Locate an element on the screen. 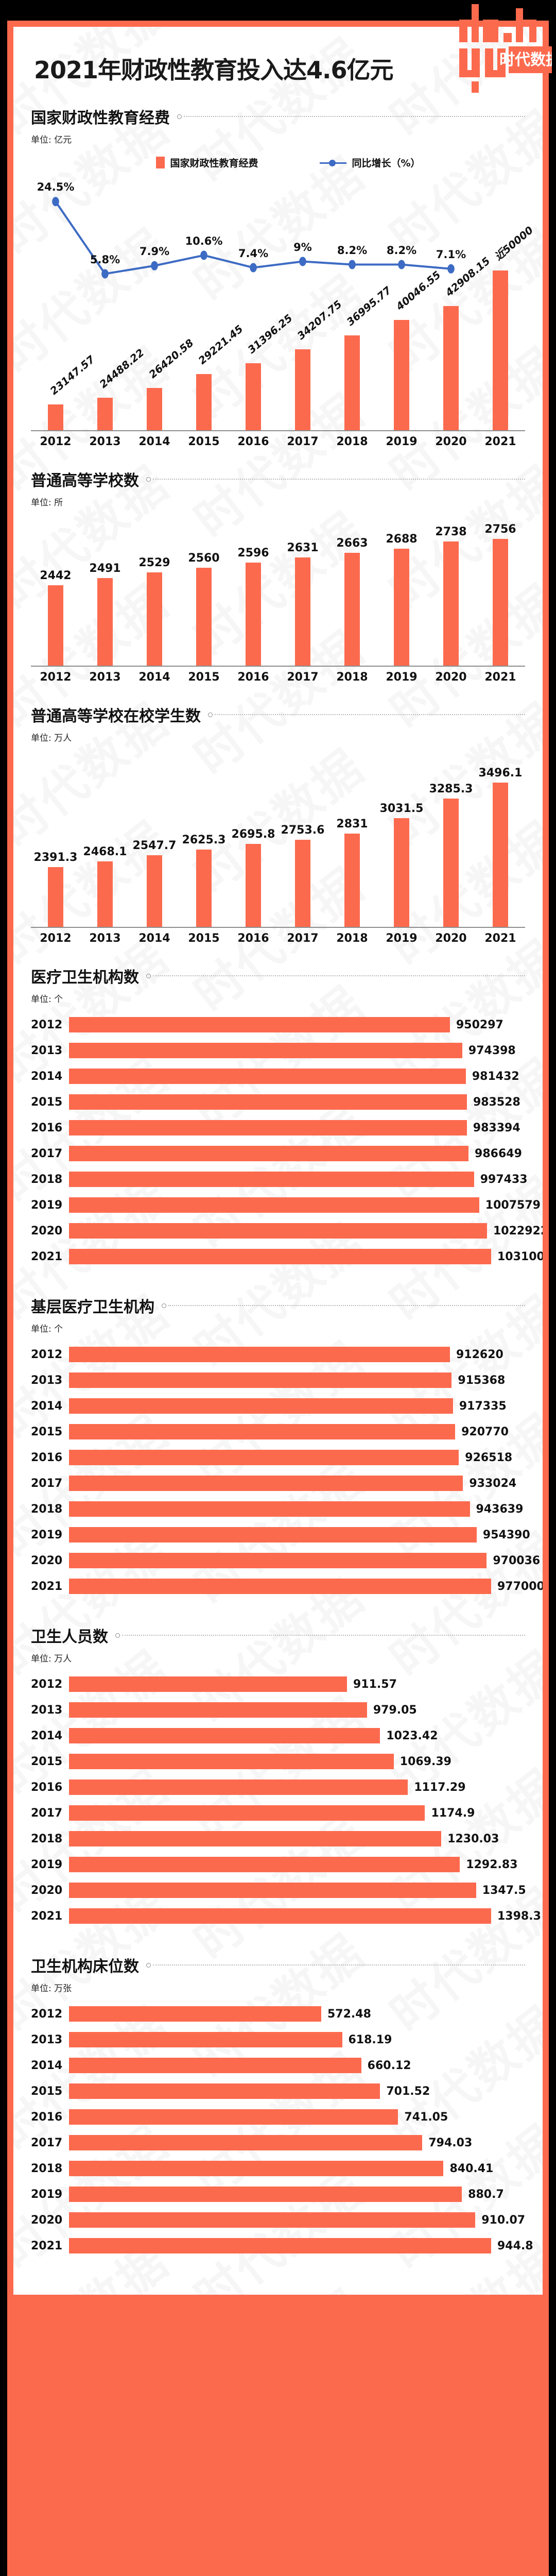 The width and height of the screenshot is (556, 2576). bar-row: 2017 794.03 is located at coordinates (278, 2142).